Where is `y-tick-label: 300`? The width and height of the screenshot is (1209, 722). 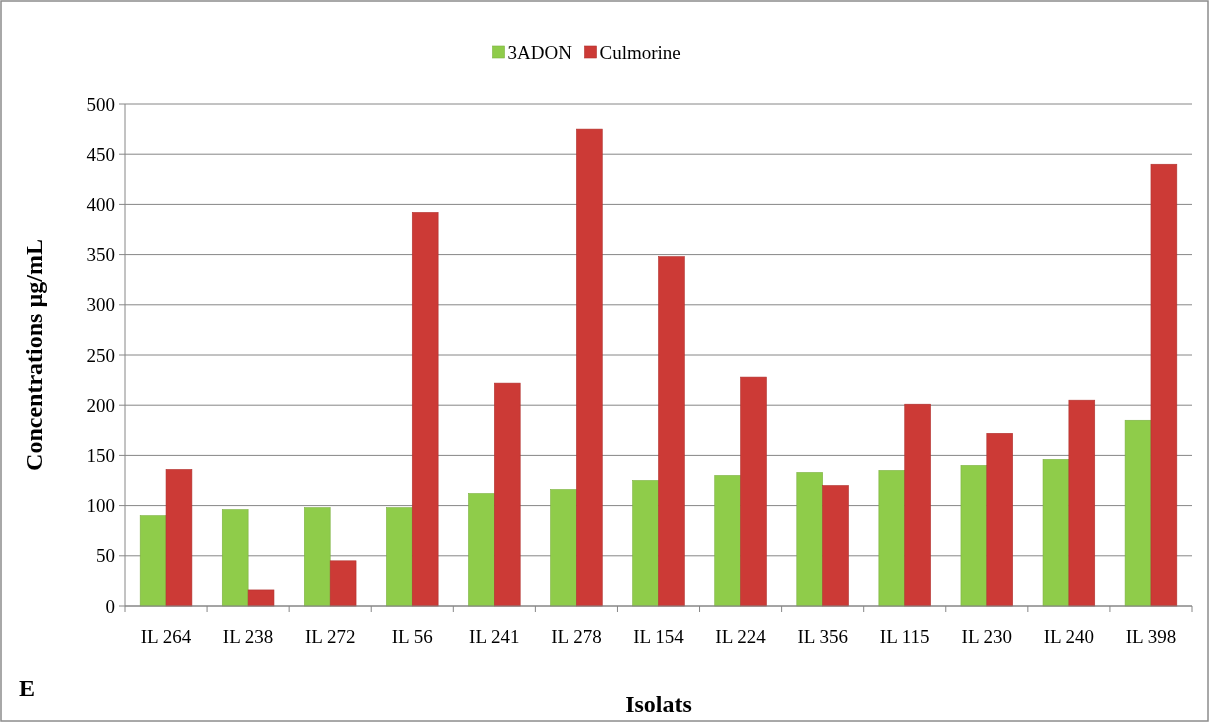 y-tick-label: 300 is located at coordinates (100, 305).